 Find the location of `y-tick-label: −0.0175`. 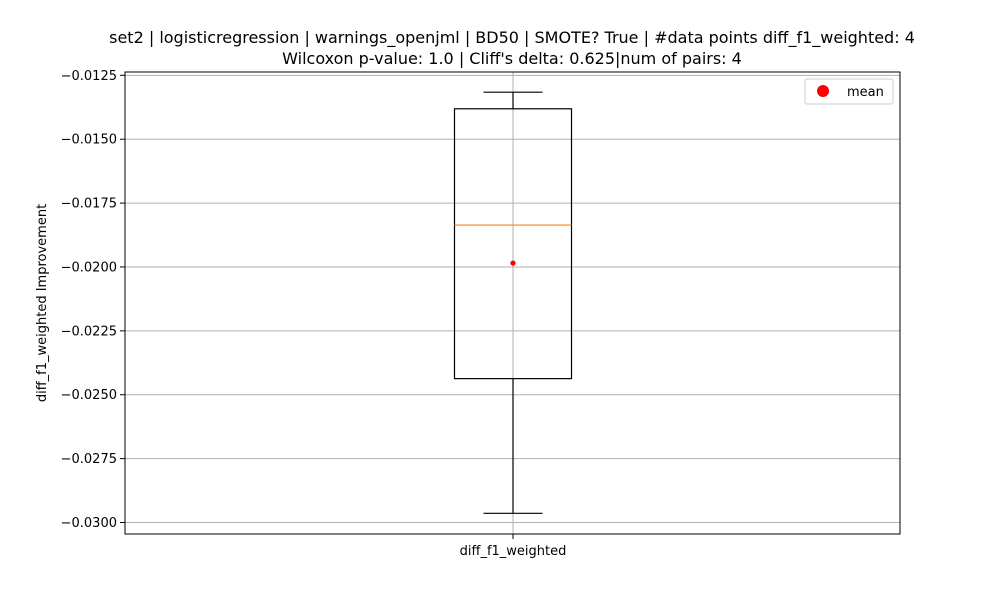

y-tick-label: −0.0175 is located at coordinates (89, 204).